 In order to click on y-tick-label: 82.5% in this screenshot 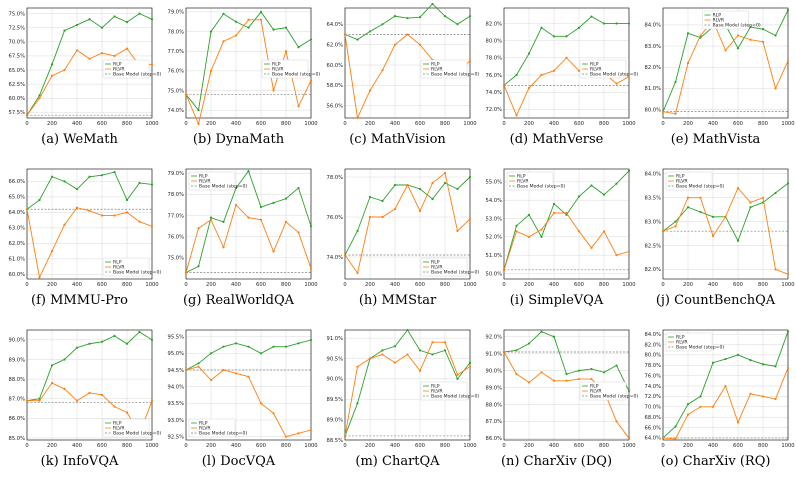, I will do `click(653, 246)`.